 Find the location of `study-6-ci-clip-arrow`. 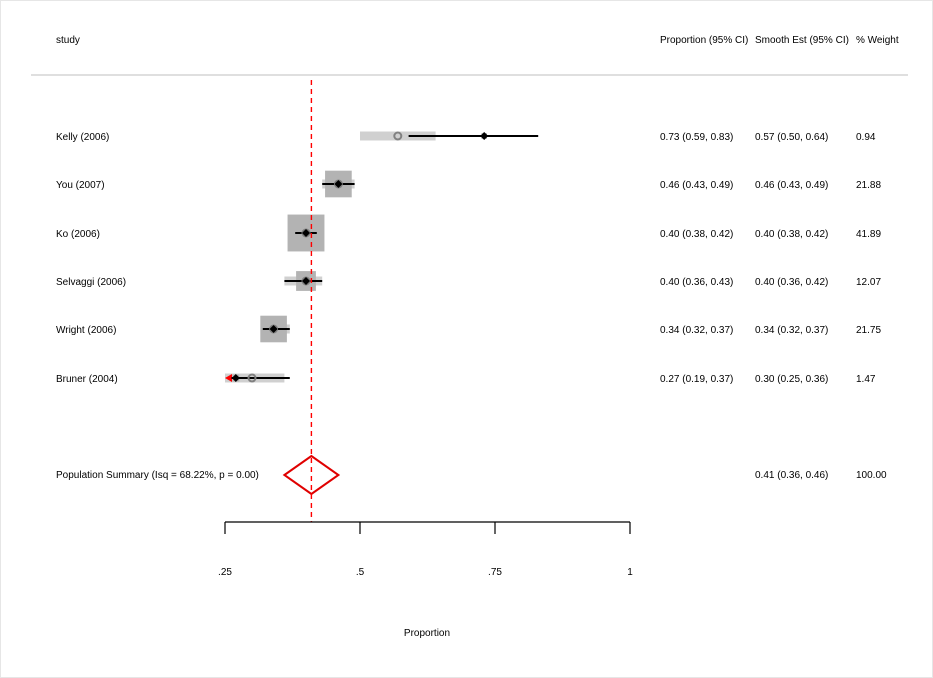

study-6-ci-clip-arrow is located at coordinates (228, 378).